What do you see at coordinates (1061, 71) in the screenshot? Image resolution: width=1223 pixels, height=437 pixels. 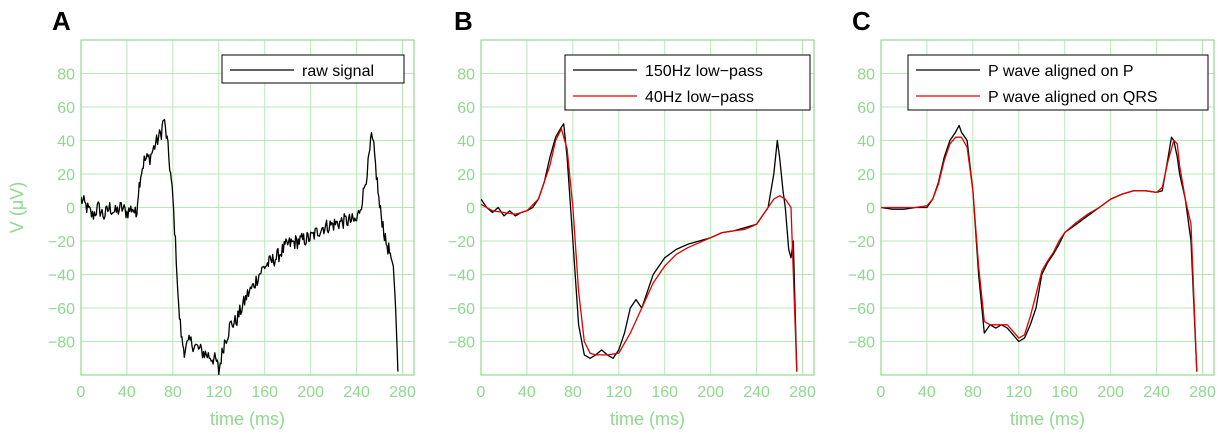 I see `legend-label: P wave aligned on P` at bounding box center [1061, 71].